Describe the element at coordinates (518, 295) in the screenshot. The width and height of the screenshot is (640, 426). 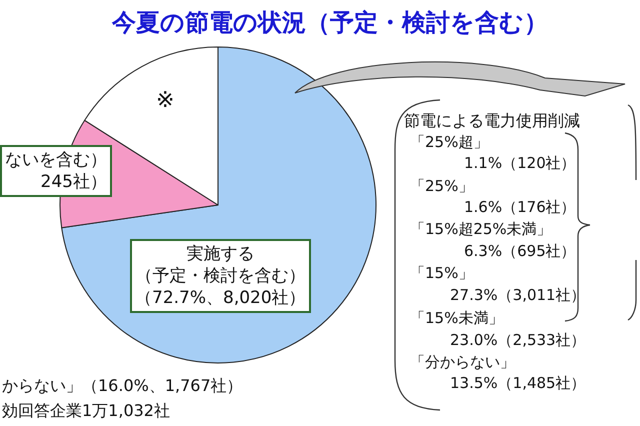
I see `text: 27.3%（3,011社）` at that location.